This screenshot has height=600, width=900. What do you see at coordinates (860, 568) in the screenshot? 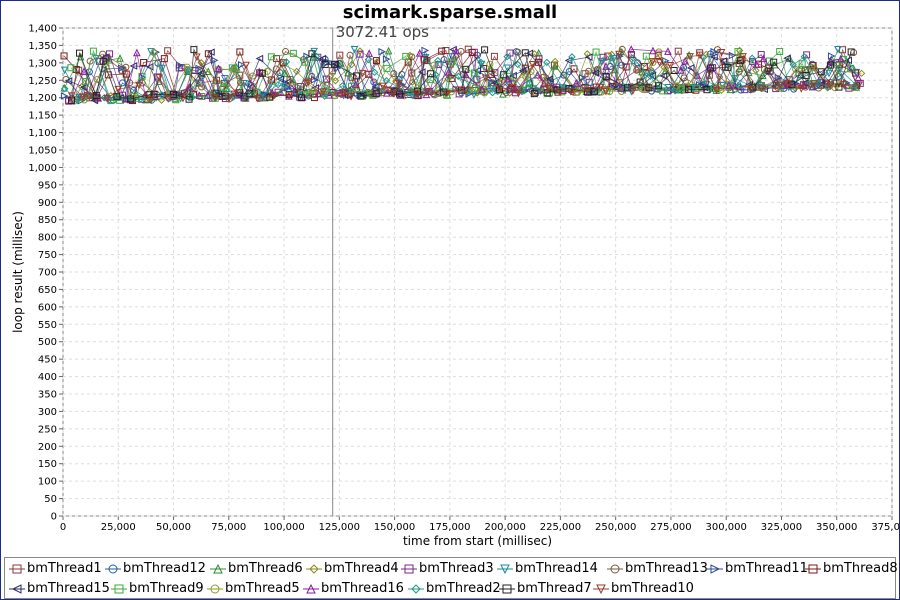
I see `legend-label: bmThread8` at bounding box center [860, 568].